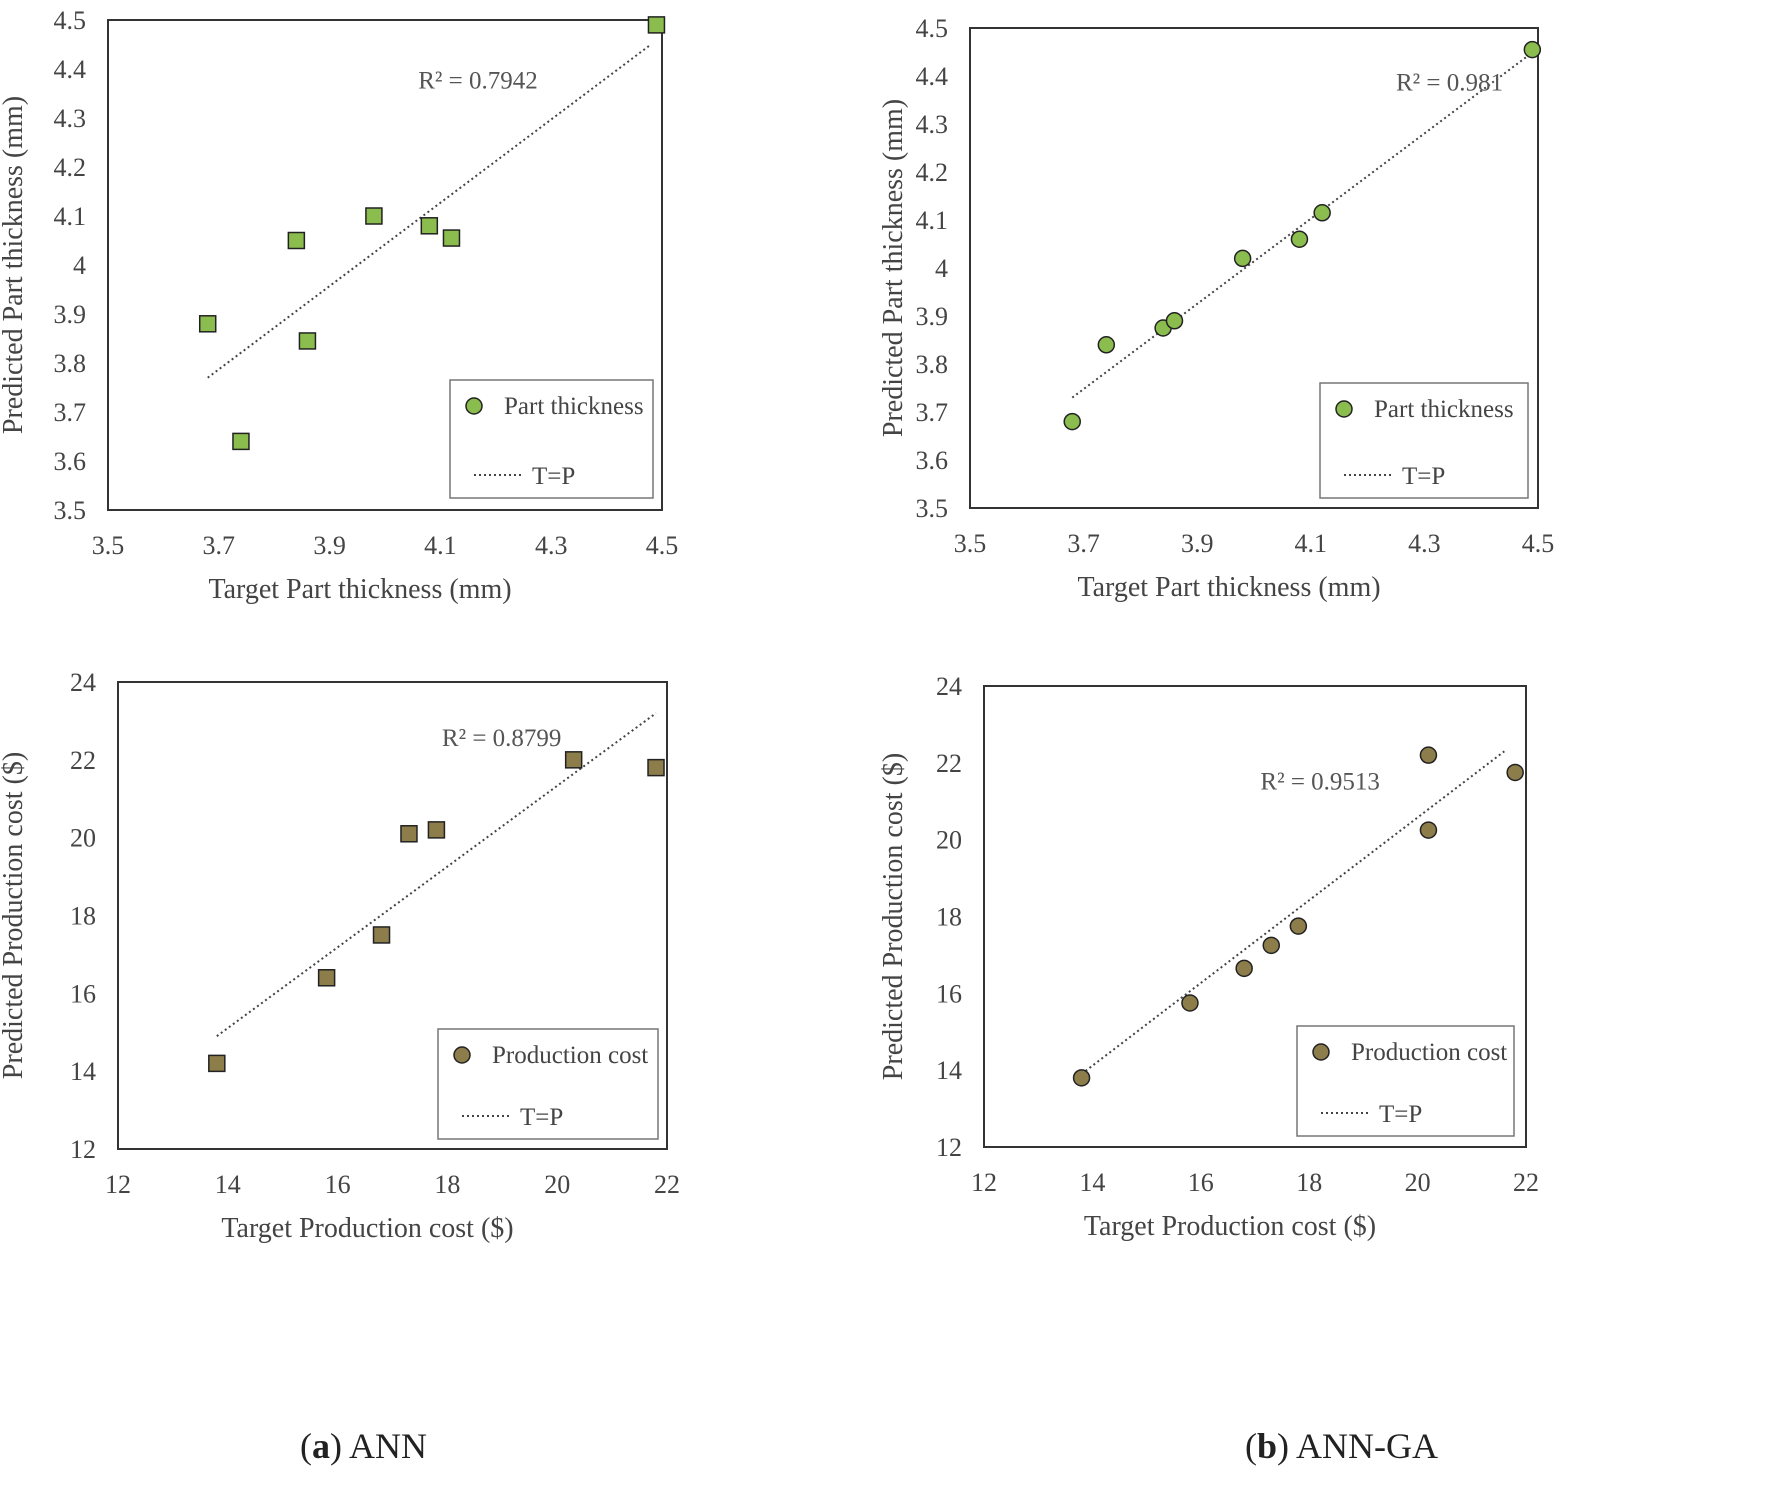  I want to click on ann-cost-ytick-label: 20, so click(83, 838).